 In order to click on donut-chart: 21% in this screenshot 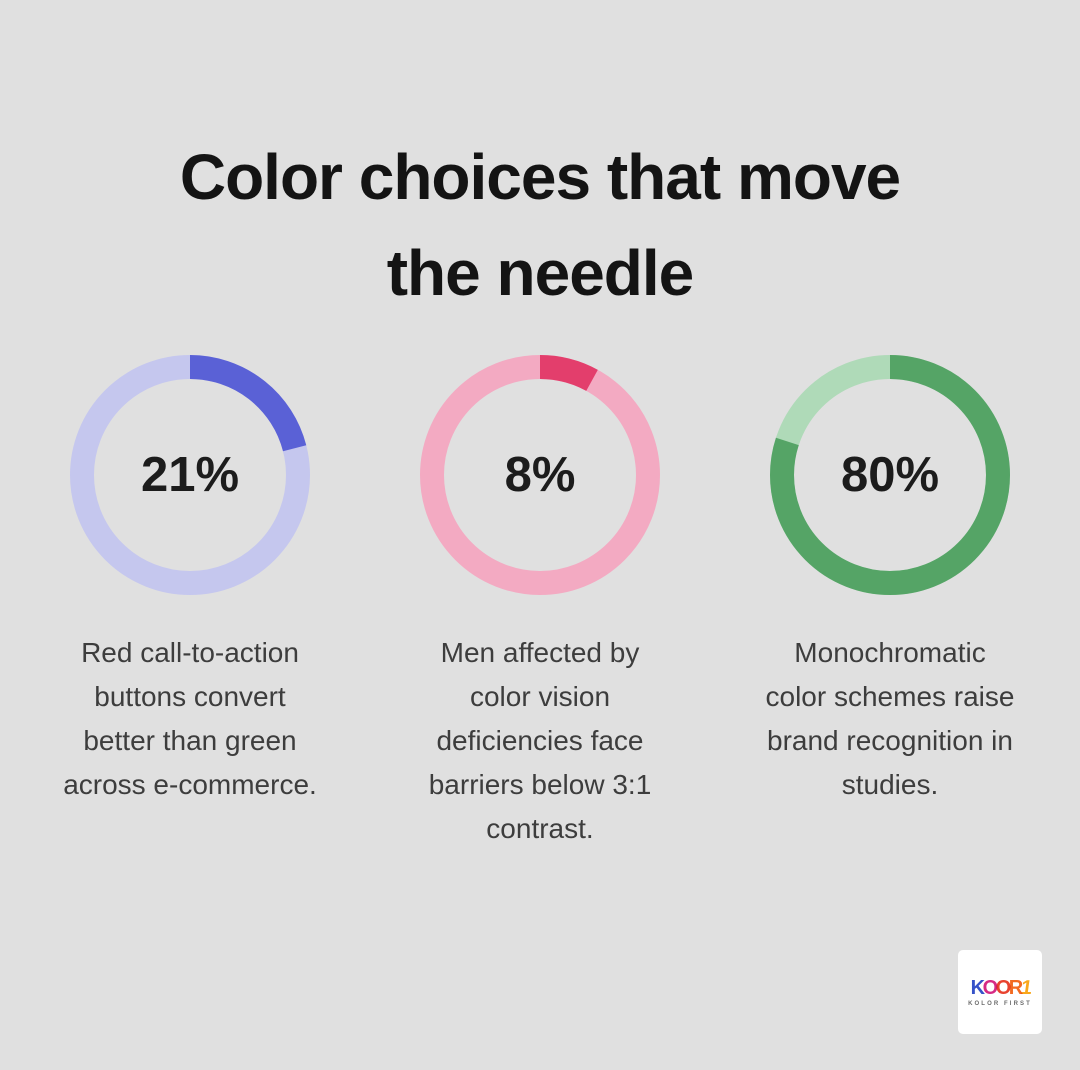, I will do `click(190, 475)`.